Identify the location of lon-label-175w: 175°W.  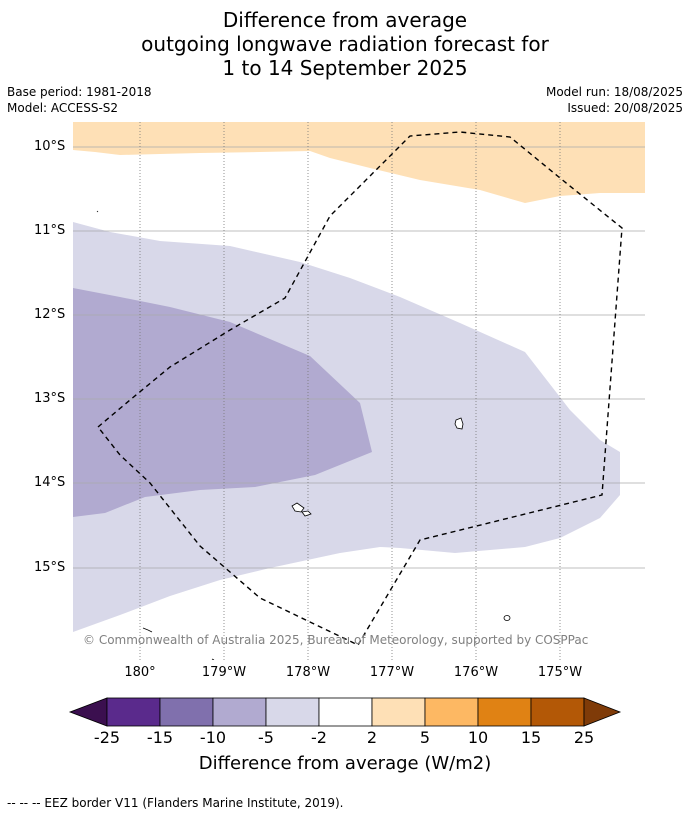
(560, 672).